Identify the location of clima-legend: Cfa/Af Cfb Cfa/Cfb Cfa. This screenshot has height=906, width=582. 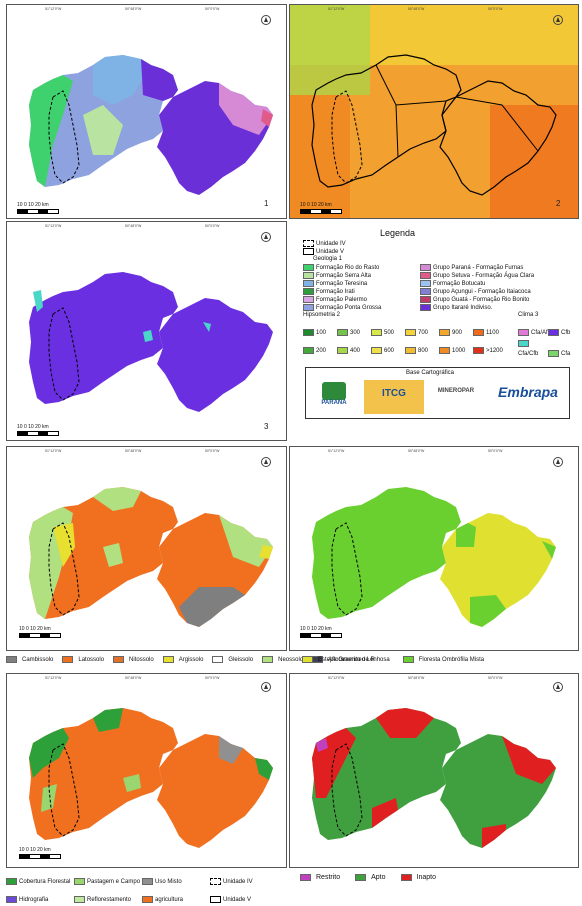
(549, 340).